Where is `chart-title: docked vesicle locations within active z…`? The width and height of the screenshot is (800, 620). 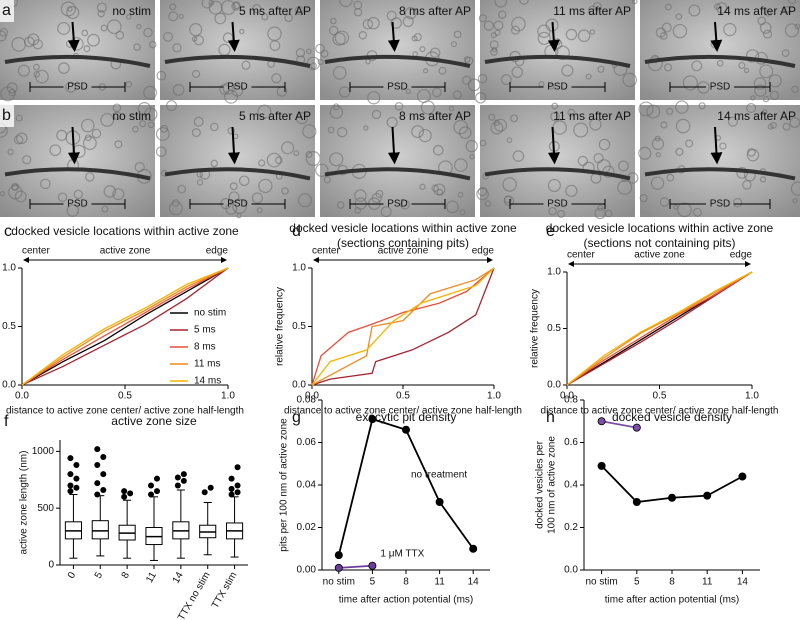 chart-title: docked vesicle locations within active z… is located at coordinates (660, 228).